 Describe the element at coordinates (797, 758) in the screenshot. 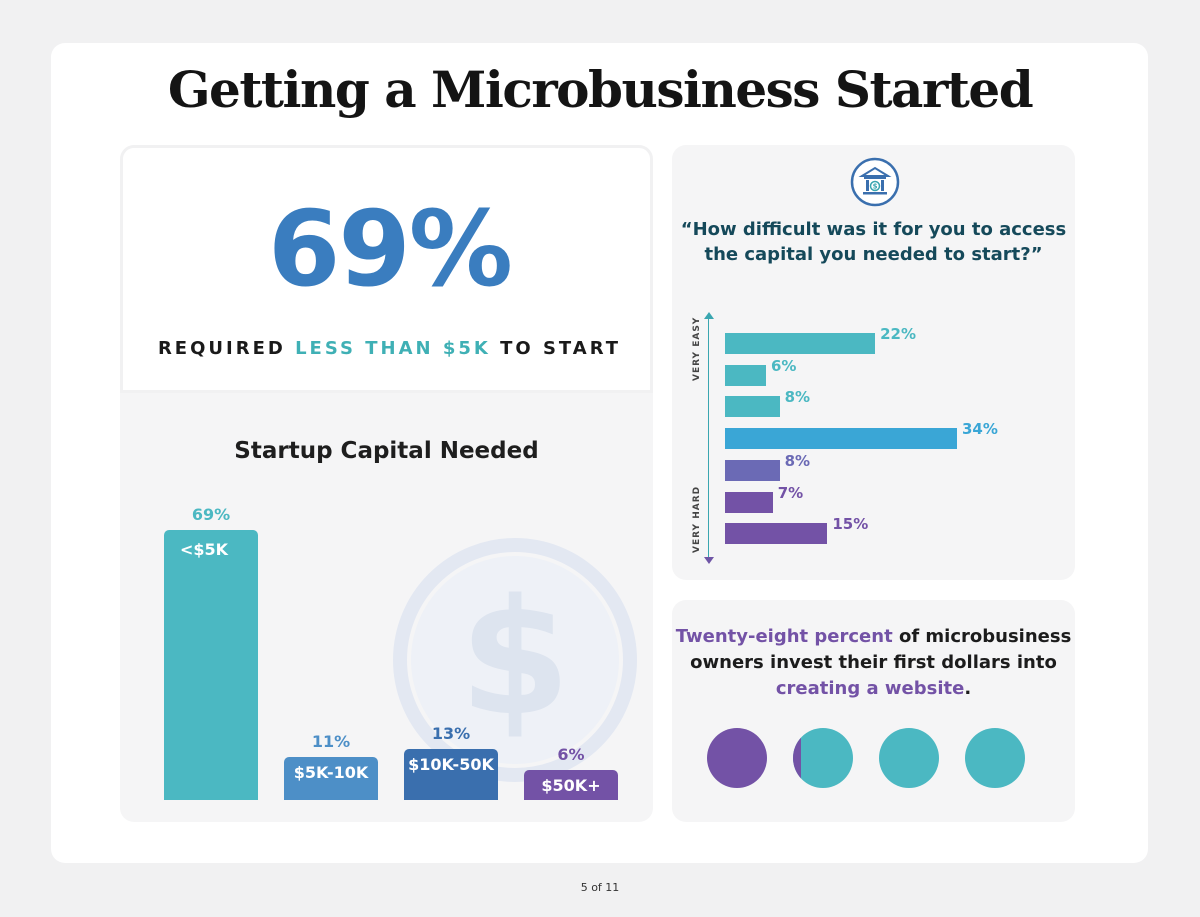

I see `fraction-circle-partial` at that location.